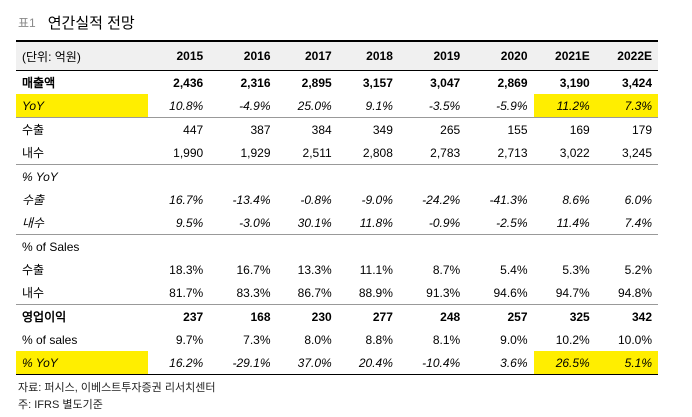 The height and width of the screenshot is (417, 692). What do you see at coordinates (564, 55) in the screenshot?
I see `year-header: 2021E` at bounding box center [564, 55].